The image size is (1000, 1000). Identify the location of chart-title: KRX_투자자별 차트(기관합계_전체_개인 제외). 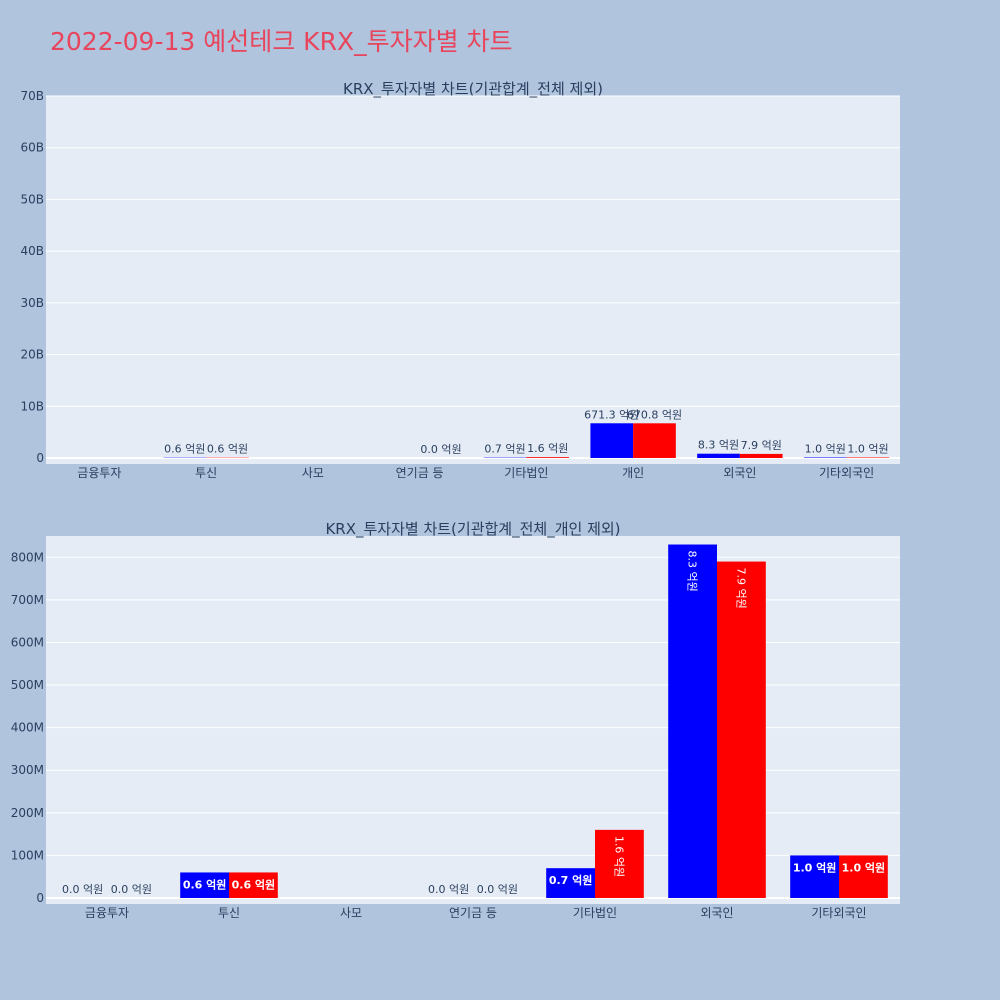
(472, 529).